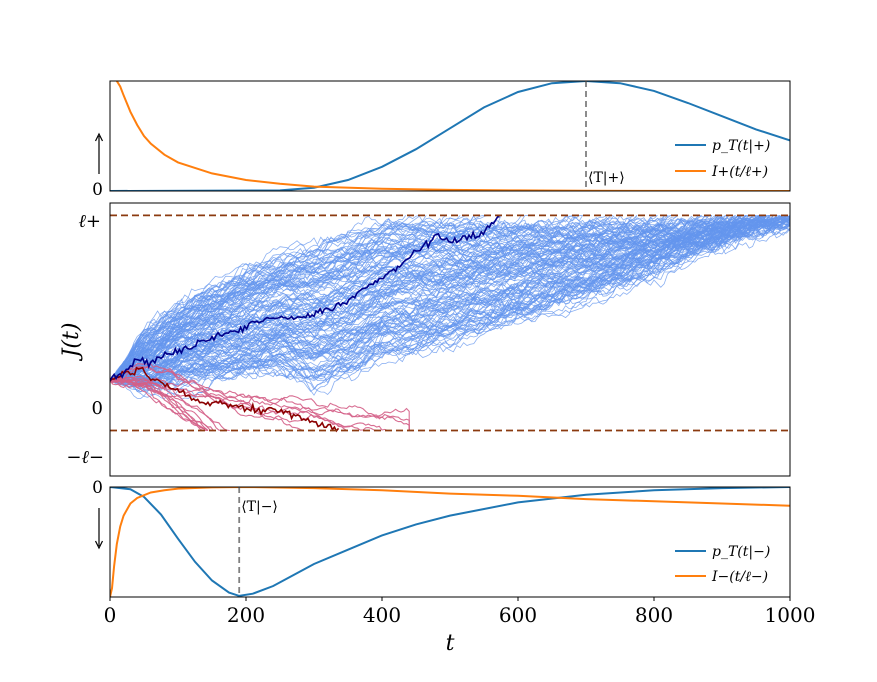 The image size is (877, 682). What do you see at coordinates (739, 577) in the screenshot?
I see `legend-label-I-minus: I−(t/ℓ−)` at bounding box center [739, 577].